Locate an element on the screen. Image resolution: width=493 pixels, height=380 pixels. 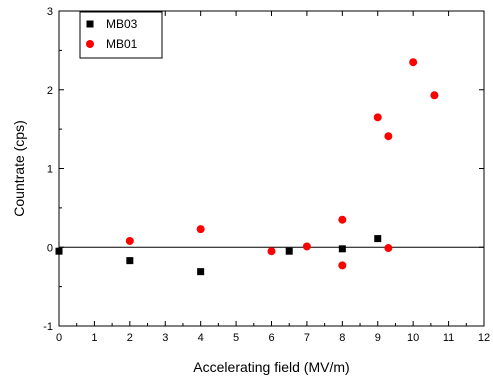
x-tick-label: 4 is located at coordinates (201, 338).